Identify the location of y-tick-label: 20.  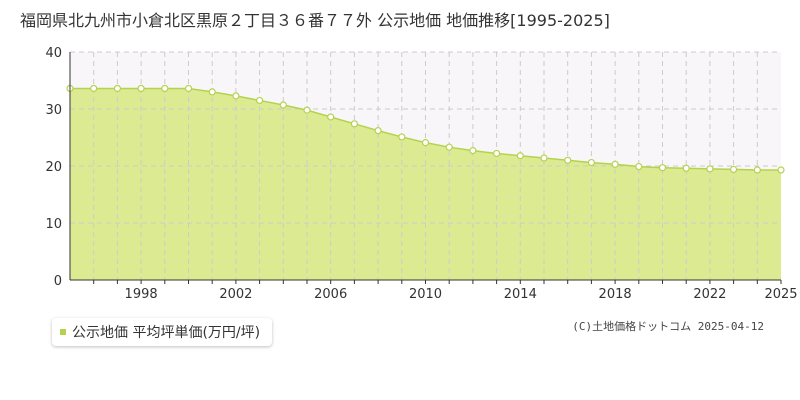
(53, 167).